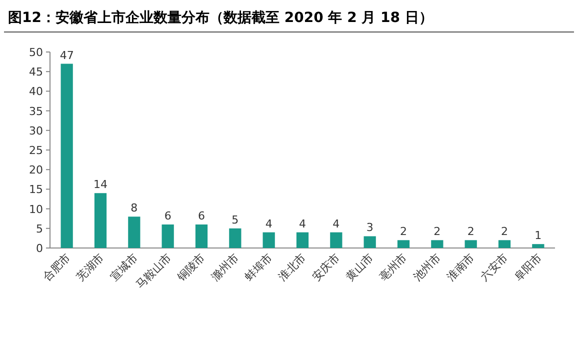  I want to click on y-tick-label: 20, so click(36, 170).